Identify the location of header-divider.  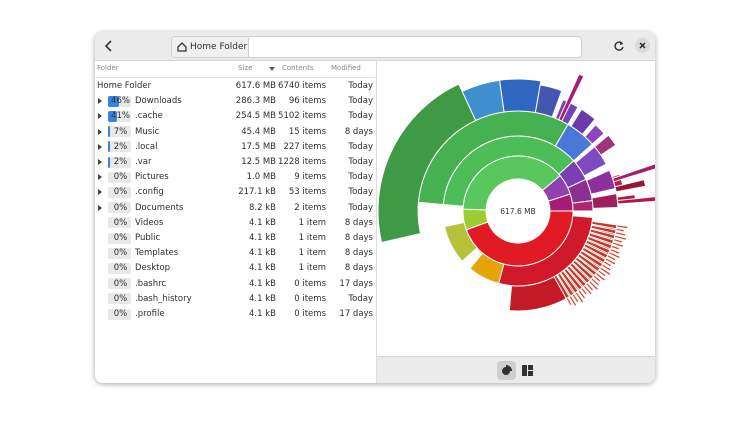
(235, 77).